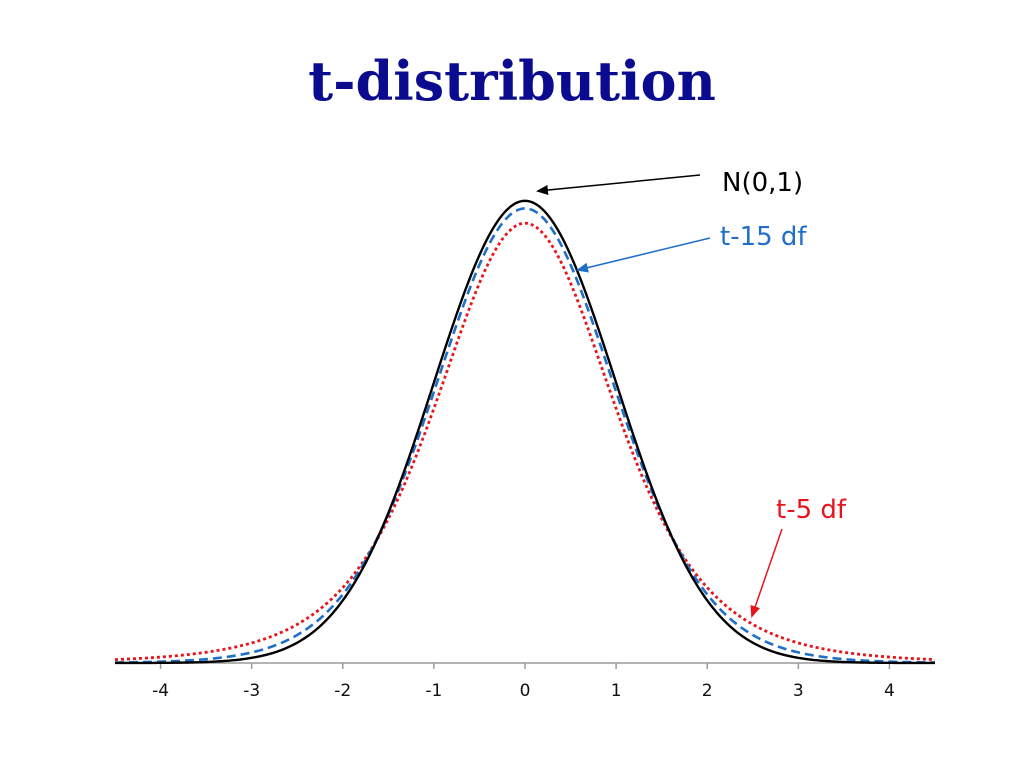 The image size is (1024, 768). Describe the element at coordinates (643, 255) in the screenshot. I see `annotation-arrow-t15` at that location.